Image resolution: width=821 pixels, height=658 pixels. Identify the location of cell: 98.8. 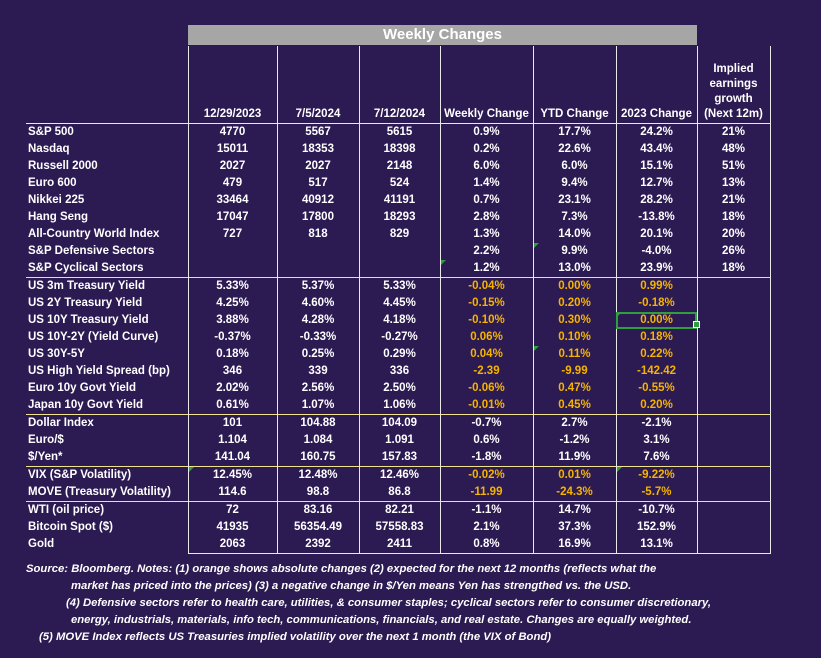
(317, 493).